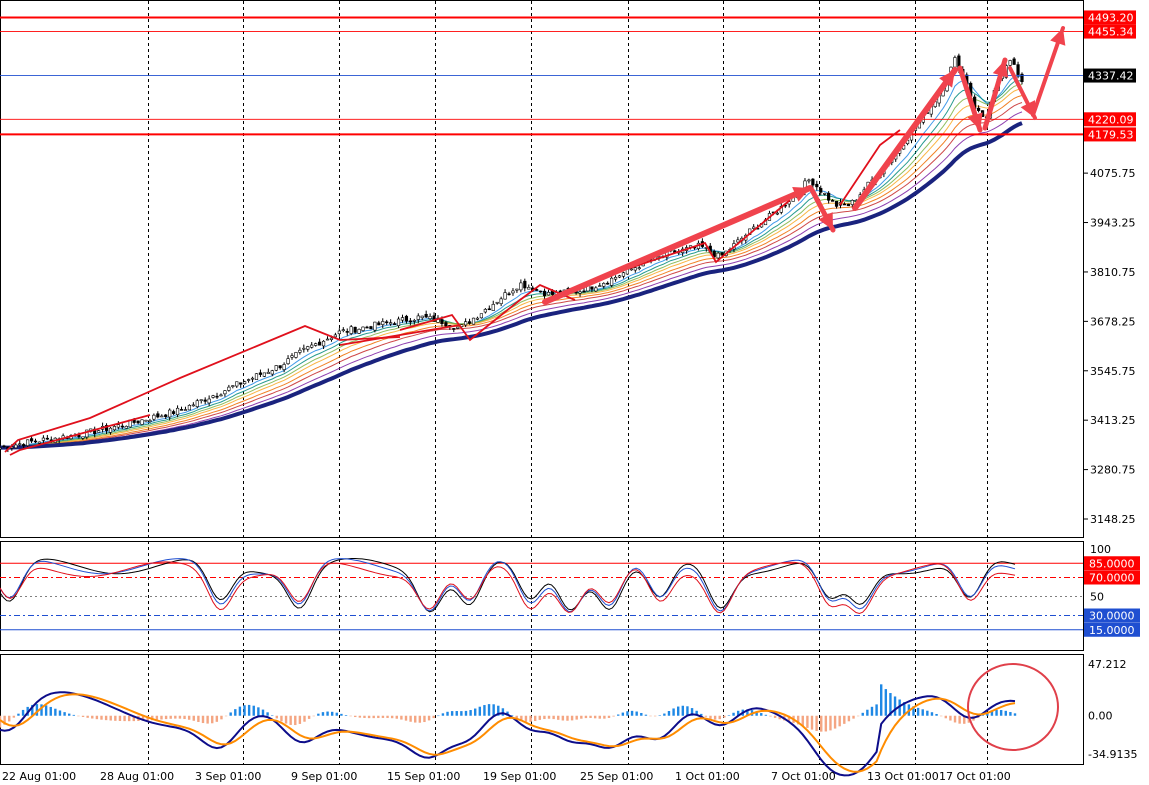 The height and width of the screenshot is (785, 1149). What do you see at coordinates (1112, 709) in the screenshot?
I see `macd-axis: 47.212 0.00 -34.9135` at bounding box center [1112, 709].